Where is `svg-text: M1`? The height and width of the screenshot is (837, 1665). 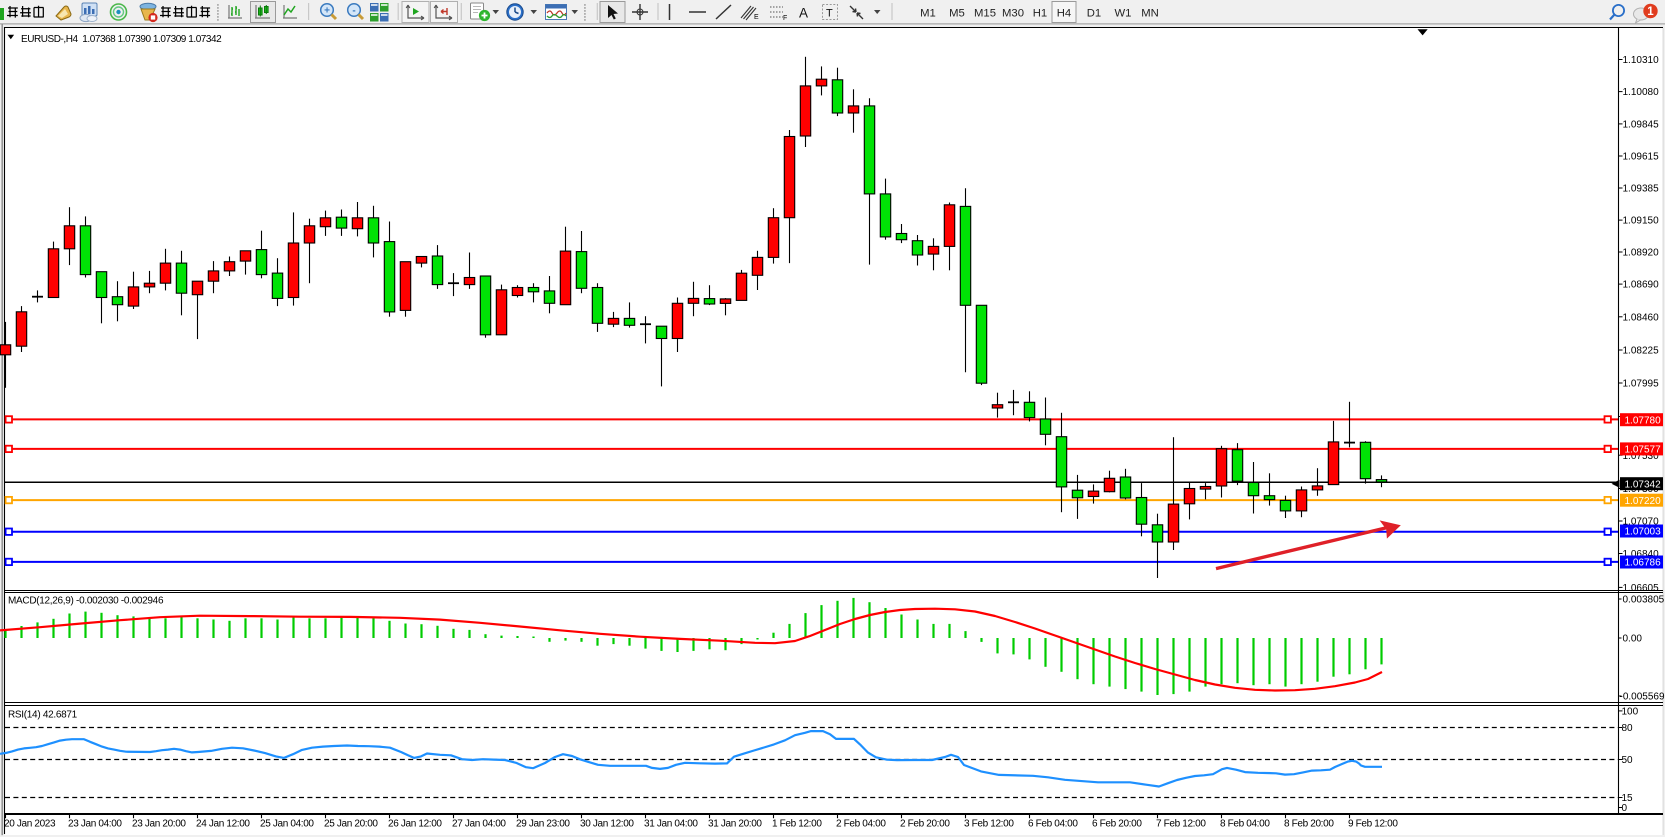
svg-text: M1 is located at coordinates (928, 13).